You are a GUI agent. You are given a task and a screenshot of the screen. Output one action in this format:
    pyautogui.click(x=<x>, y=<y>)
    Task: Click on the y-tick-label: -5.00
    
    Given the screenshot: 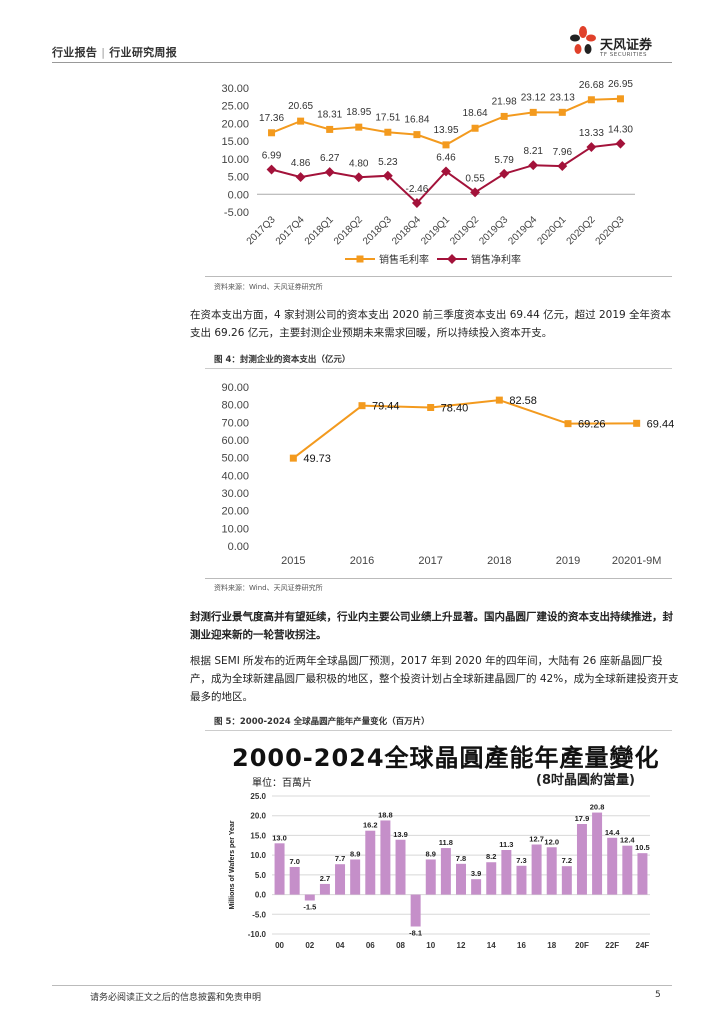 What is the action you would take?
    pyautogui.click(x=236, y=213)
    